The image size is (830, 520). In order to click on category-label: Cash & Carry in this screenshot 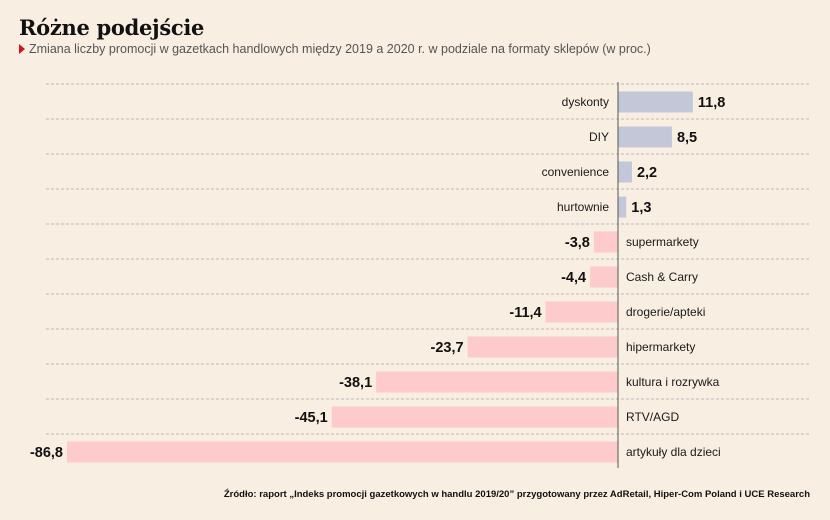, I will do `click(662, 277)`.